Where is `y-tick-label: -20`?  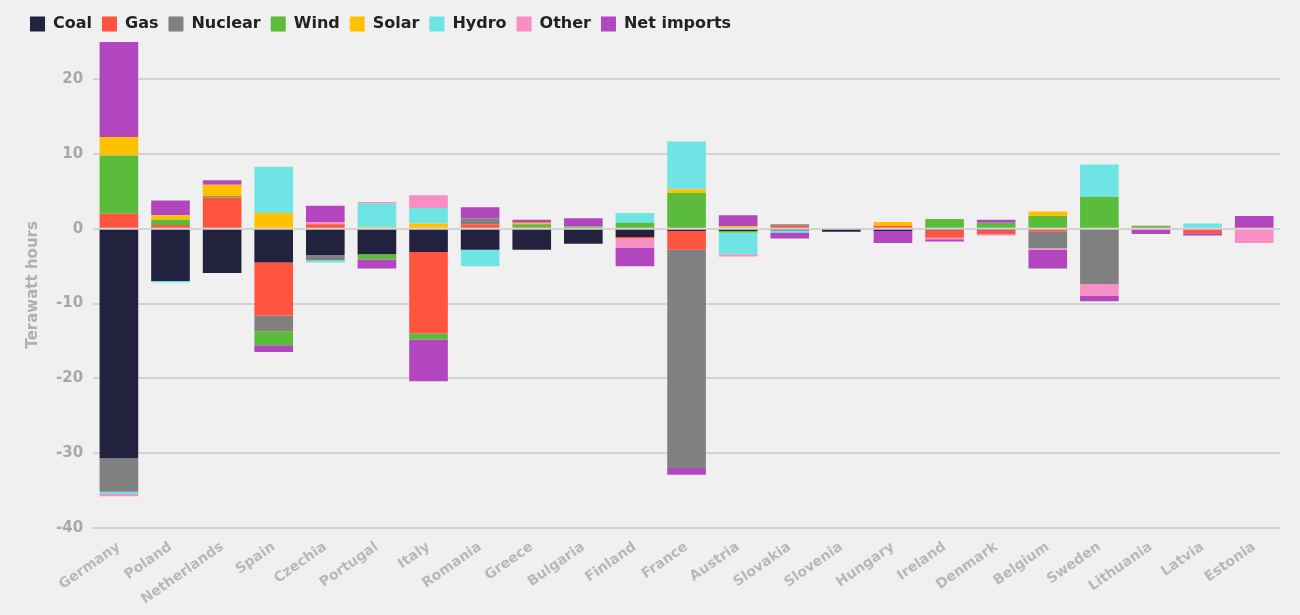
y-tick-label: -20 is located at coordinates (69, 377).